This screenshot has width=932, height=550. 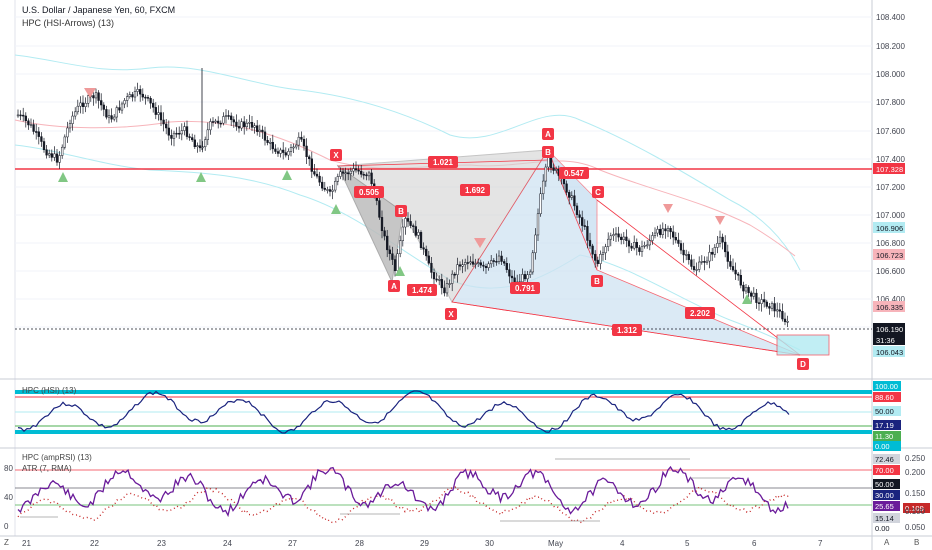 What do you see at coordinates (369, 192) in the screenshot?
I see `svg-text: 0.505` at bounding box center [369, 192].